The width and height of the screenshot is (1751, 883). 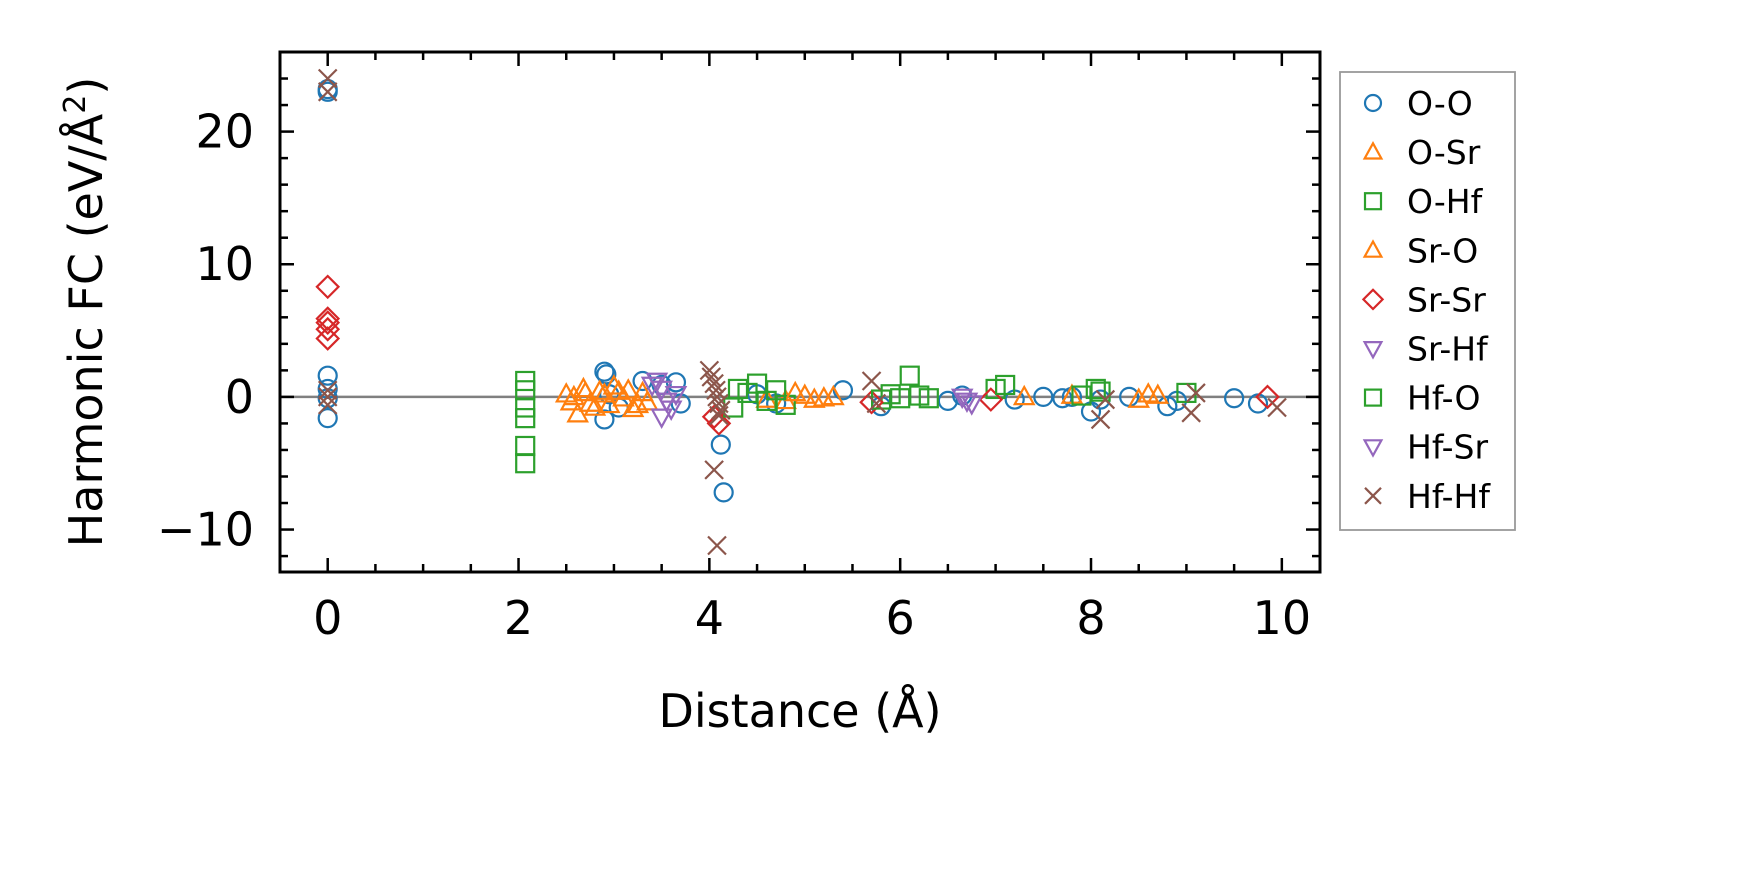 What do you see at coordinates (1449, 496) in the screenshot?
I see `legend-label: Hf-Hf` at bounding box center [1449, 496].